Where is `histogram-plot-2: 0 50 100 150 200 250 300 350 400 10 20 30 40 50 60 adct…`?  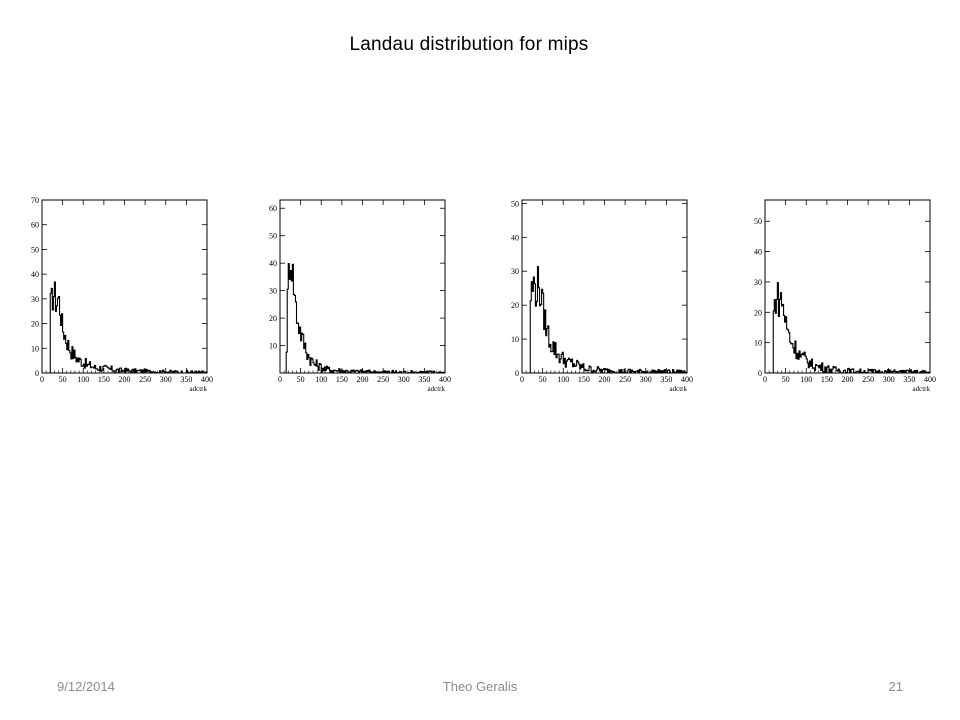 histogram-plot-2: 0 50 100 150 200 250 300 350 400 10 20 30 40 50 60 adct… is located at coordinates (358, 292).